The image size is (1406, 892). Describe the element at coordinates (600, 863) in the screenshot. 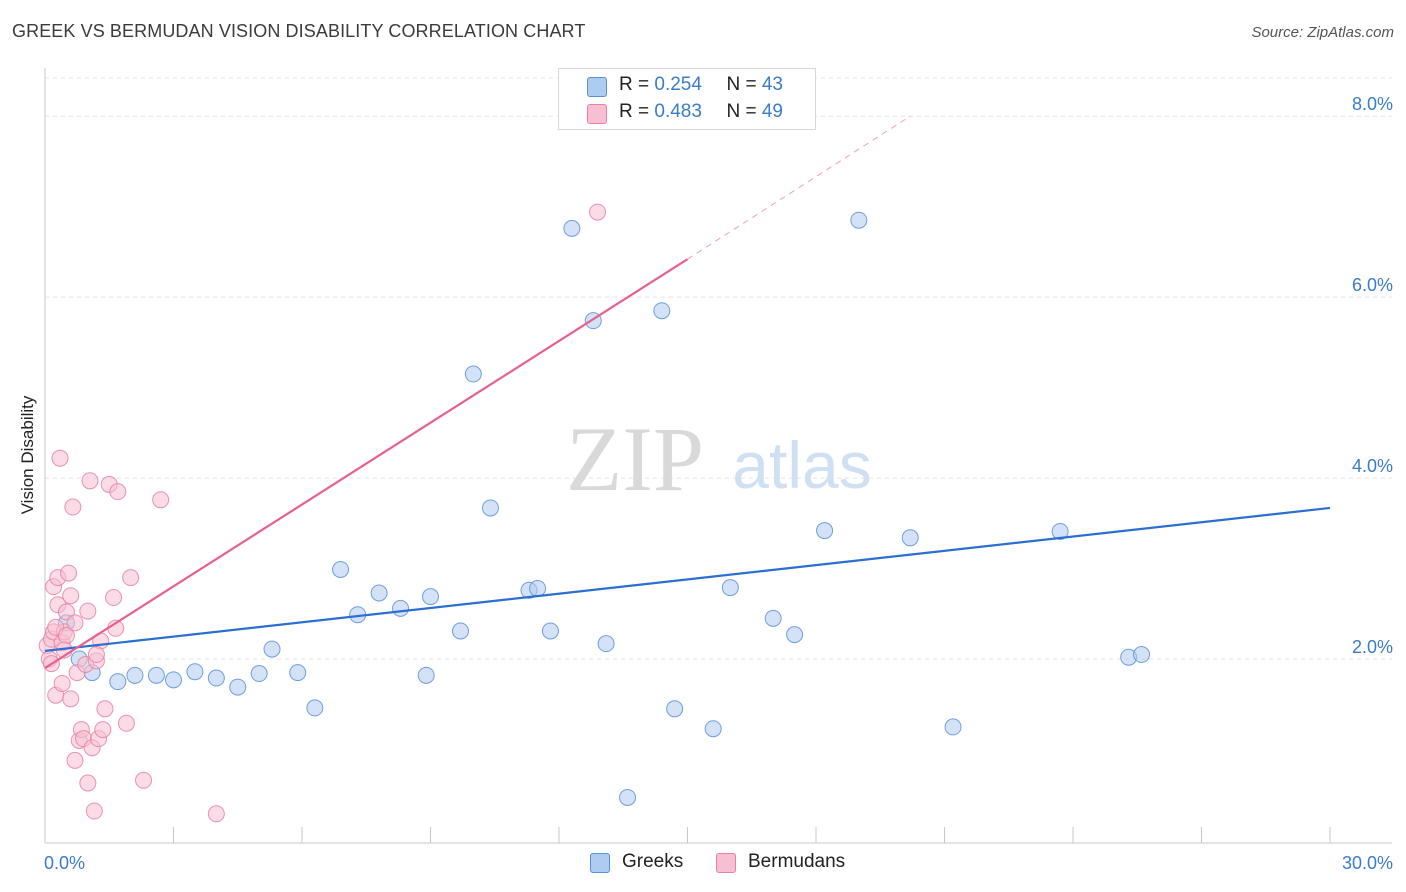

I see `bottom-legend-swatch-greeks` at that location.